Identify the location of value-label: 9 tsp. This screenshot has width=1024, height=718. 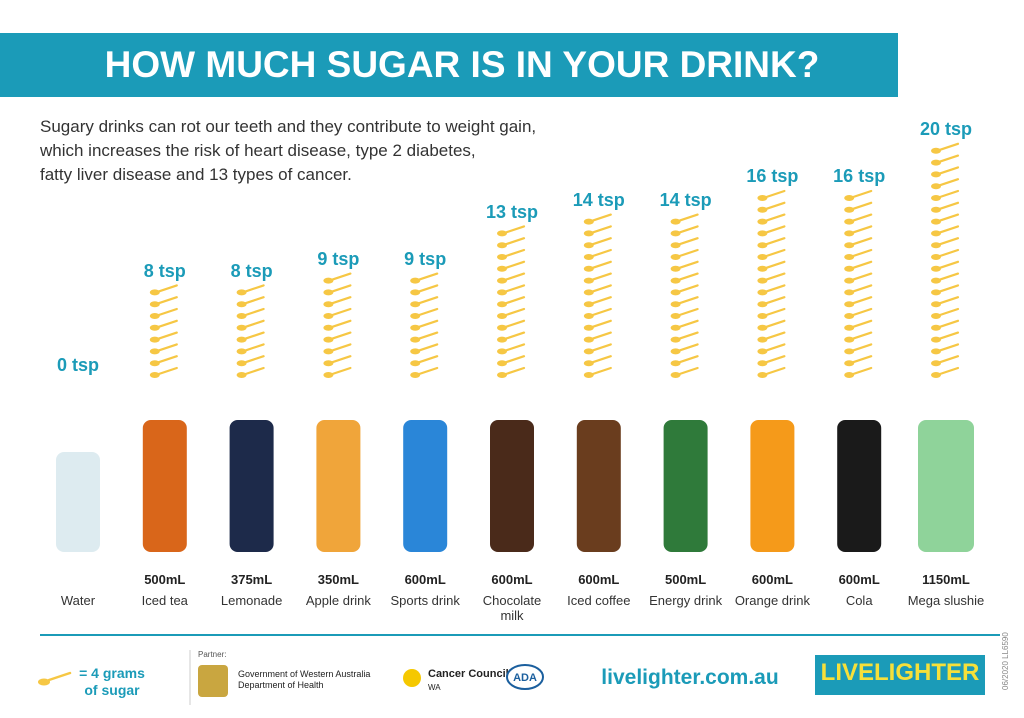
(425, 258).